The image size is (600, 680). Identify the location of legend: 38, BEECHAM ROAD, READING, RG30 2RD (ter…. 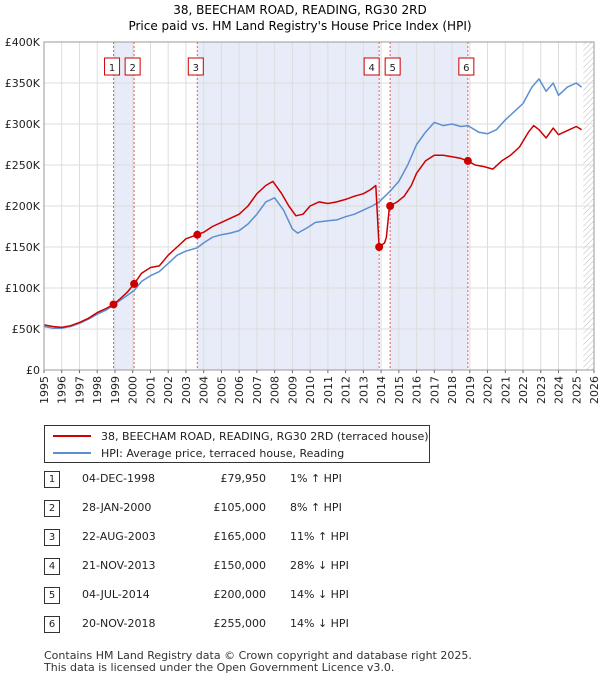
(237, 444).